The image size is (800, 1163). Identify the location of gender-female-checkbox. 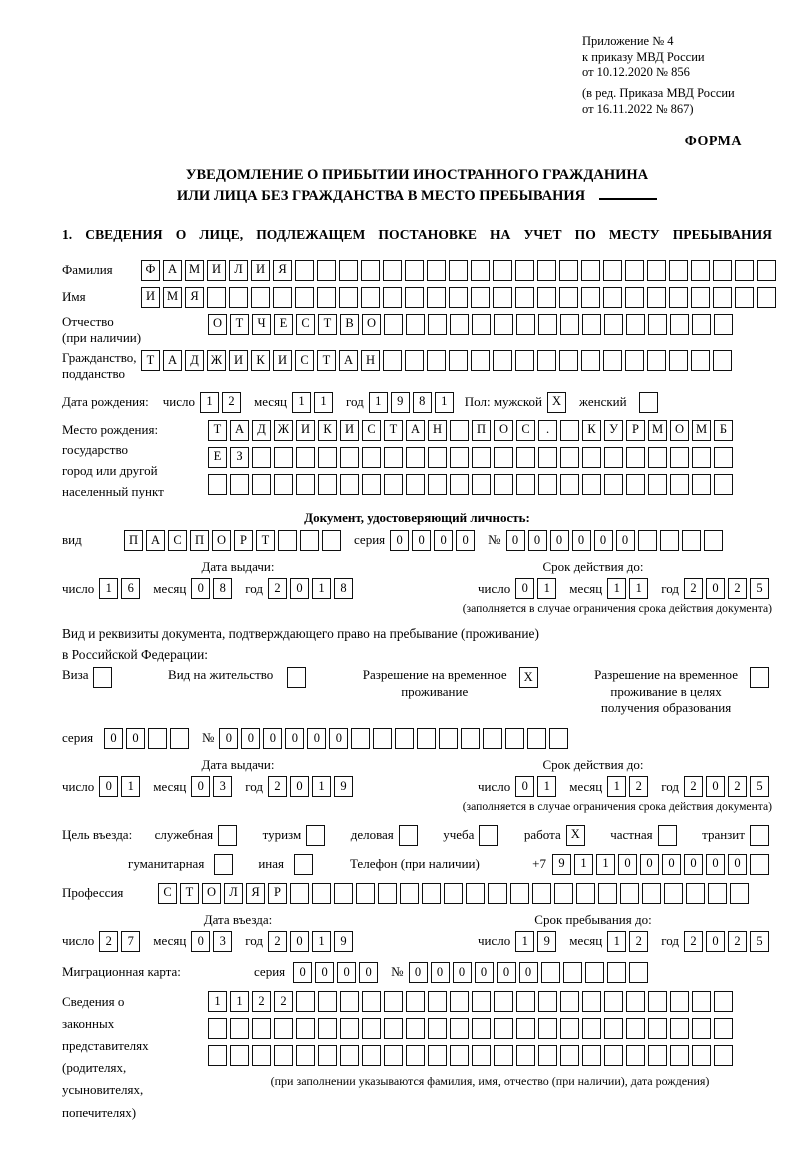
(649, 402).